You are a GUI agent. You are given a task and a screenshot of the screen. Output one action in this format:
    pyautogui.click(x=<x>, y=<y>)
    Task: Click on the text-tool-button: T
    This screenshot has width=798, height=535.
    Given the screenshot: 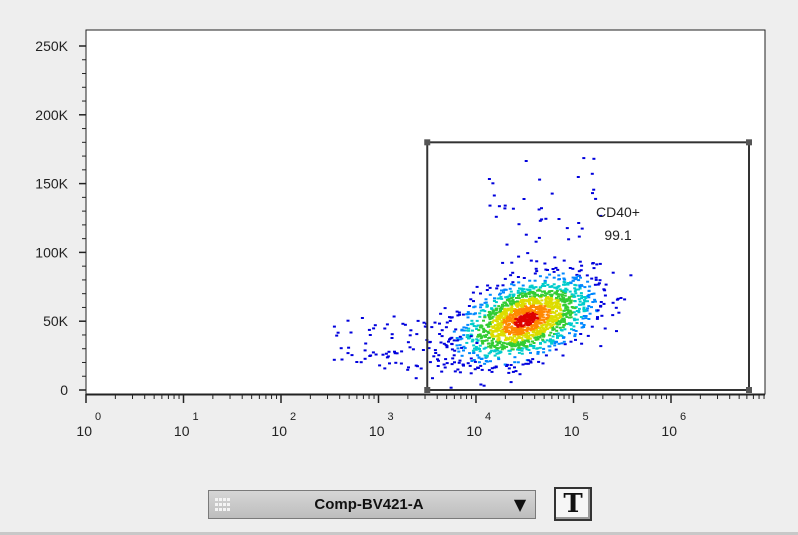 What is the action you would take?
    pyautogui.click(x=573, y=504)
    